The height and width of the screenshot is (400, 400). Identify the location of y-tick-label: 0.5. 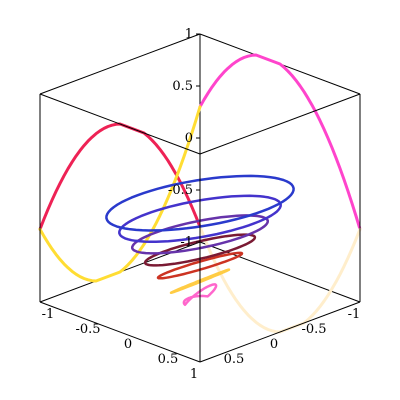
(168, 359).